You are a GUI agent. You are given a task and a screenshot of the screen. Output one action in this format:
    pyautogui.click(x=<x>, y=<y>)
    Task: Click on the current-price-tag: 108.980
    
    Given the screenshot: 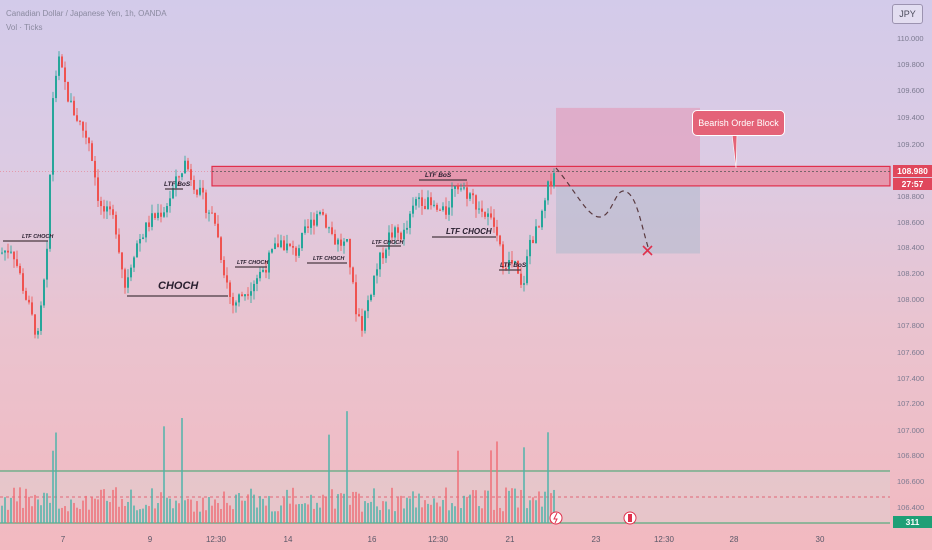 What is the action you would take?
    pyautogui.click(x=912, y=171)
    